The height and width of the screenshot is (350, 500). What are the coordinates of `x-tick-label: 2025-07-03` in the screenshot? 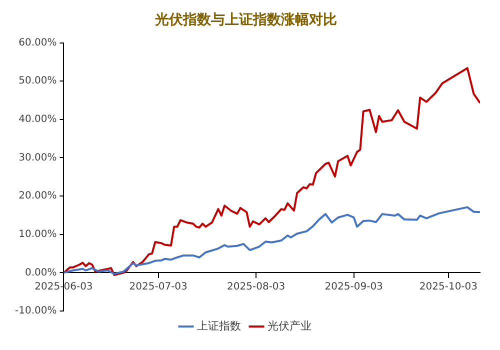 It's located at (158, 286).